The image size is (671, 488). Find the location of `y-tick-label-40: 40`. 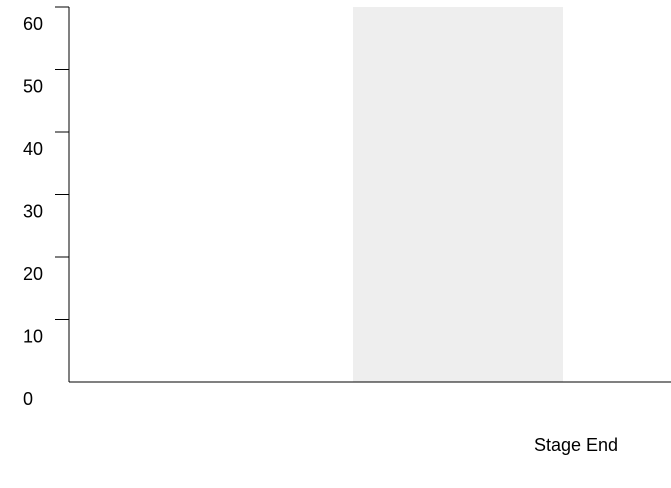

y-tick-label-40: 40 is located at coordinates (33, 149).